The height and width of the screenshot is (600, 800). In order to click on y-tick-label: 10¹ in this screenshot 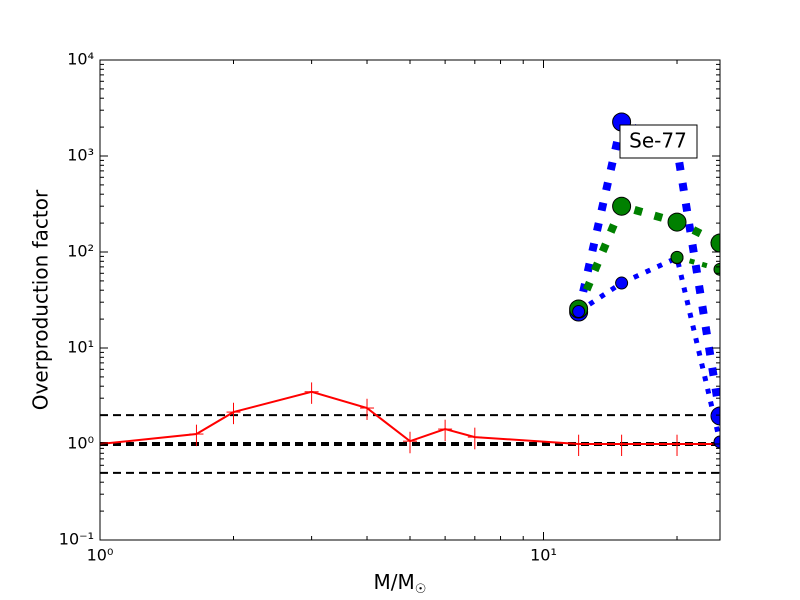, I will do `click(80, 347)`.